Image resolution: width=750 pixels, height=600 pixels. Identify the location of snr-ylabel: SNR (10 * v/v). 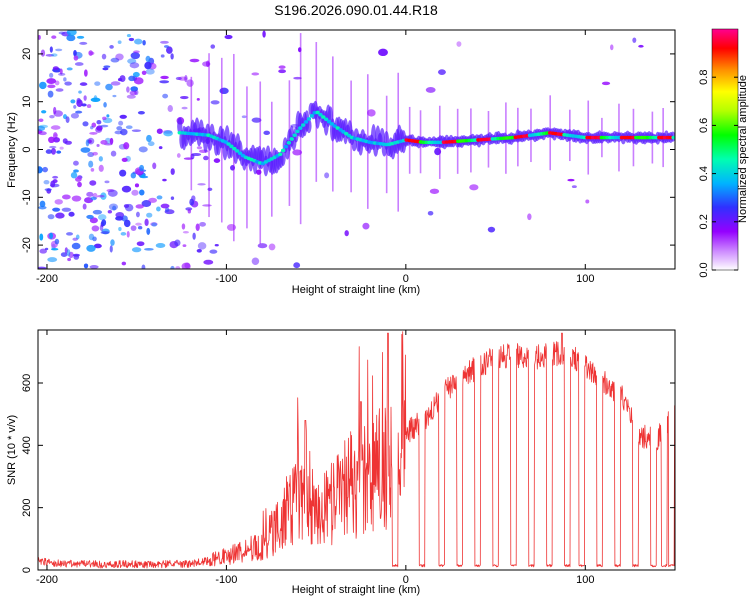
(12, 450).